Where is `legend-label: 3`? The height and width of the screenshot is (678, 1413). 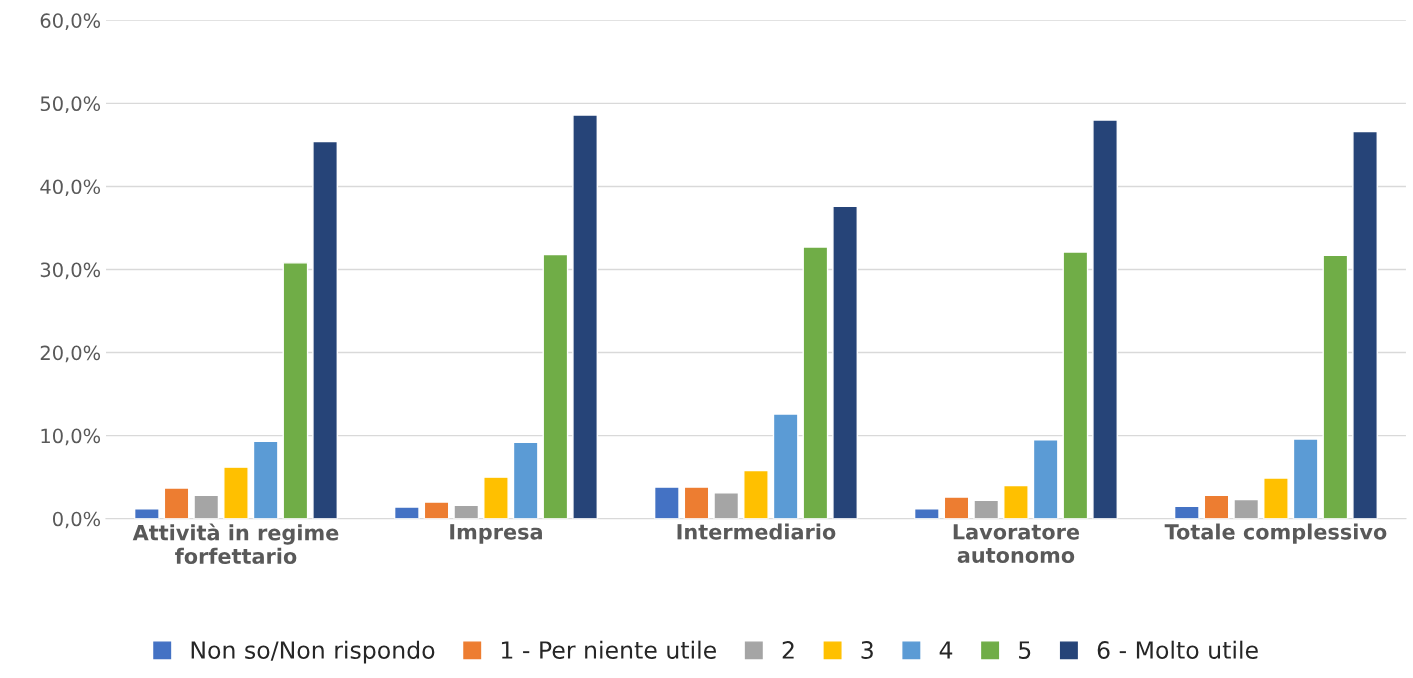 legend-label: 3 is located at coordinates (867, 650).